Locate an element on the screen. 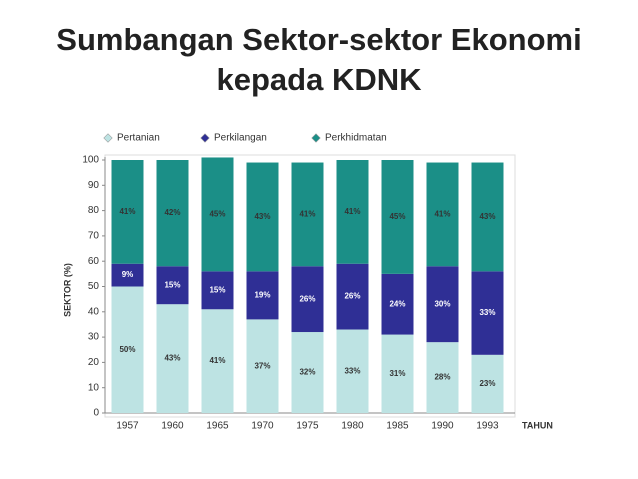  x-tick-label: 1960 is located at coordinates (172, 426).